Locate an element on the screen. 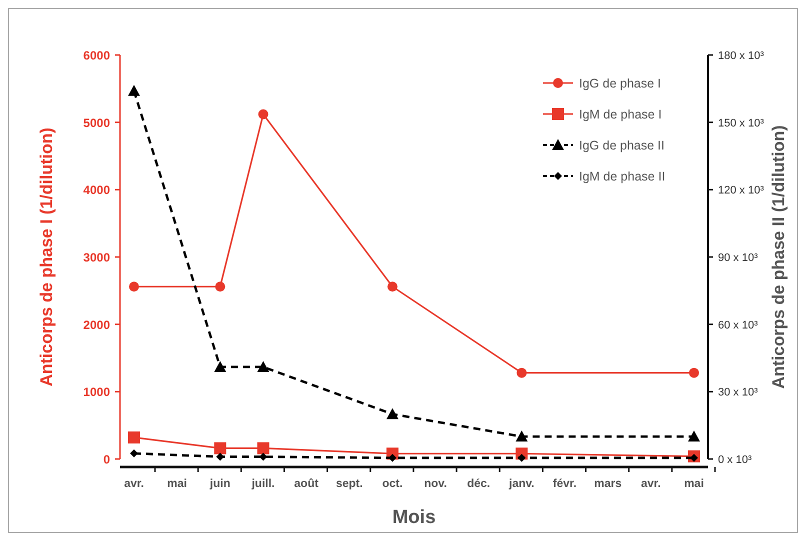 The width and height of the screenshot is (804, 539). x-tick-label: juill. is located at coordinates (262, 484).